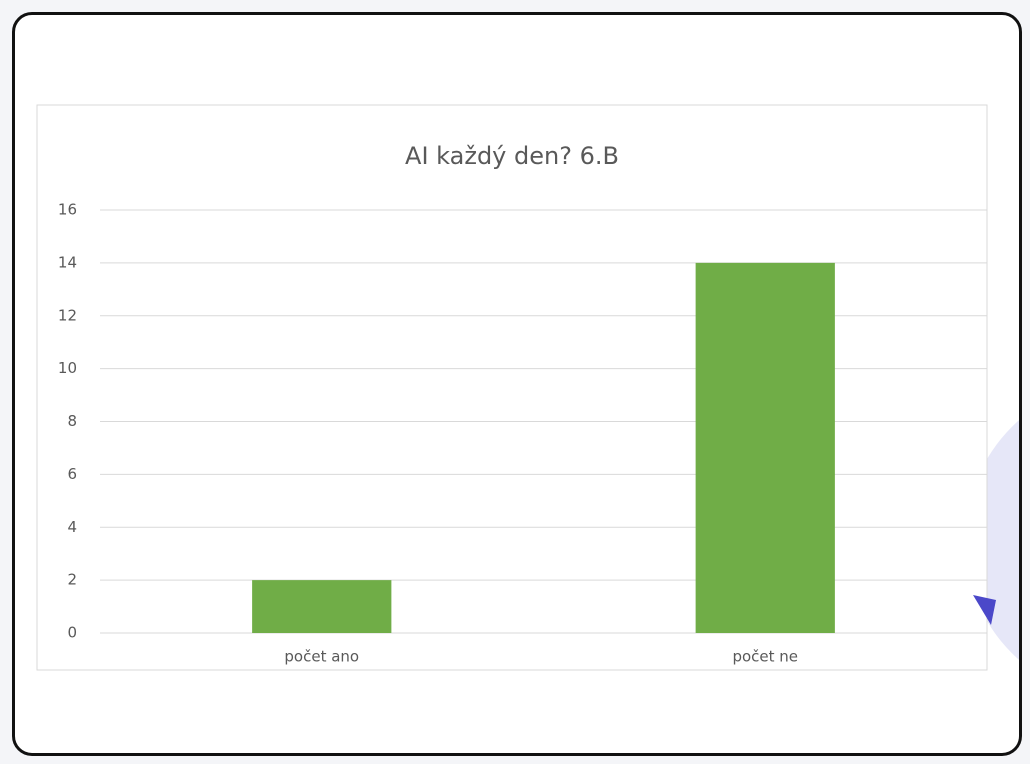 The width and height of the screenshot is (1030, 764). Describe the element at coordinates (72, 527) in the screenshot. I see `y-tick-label: 4` at that location.